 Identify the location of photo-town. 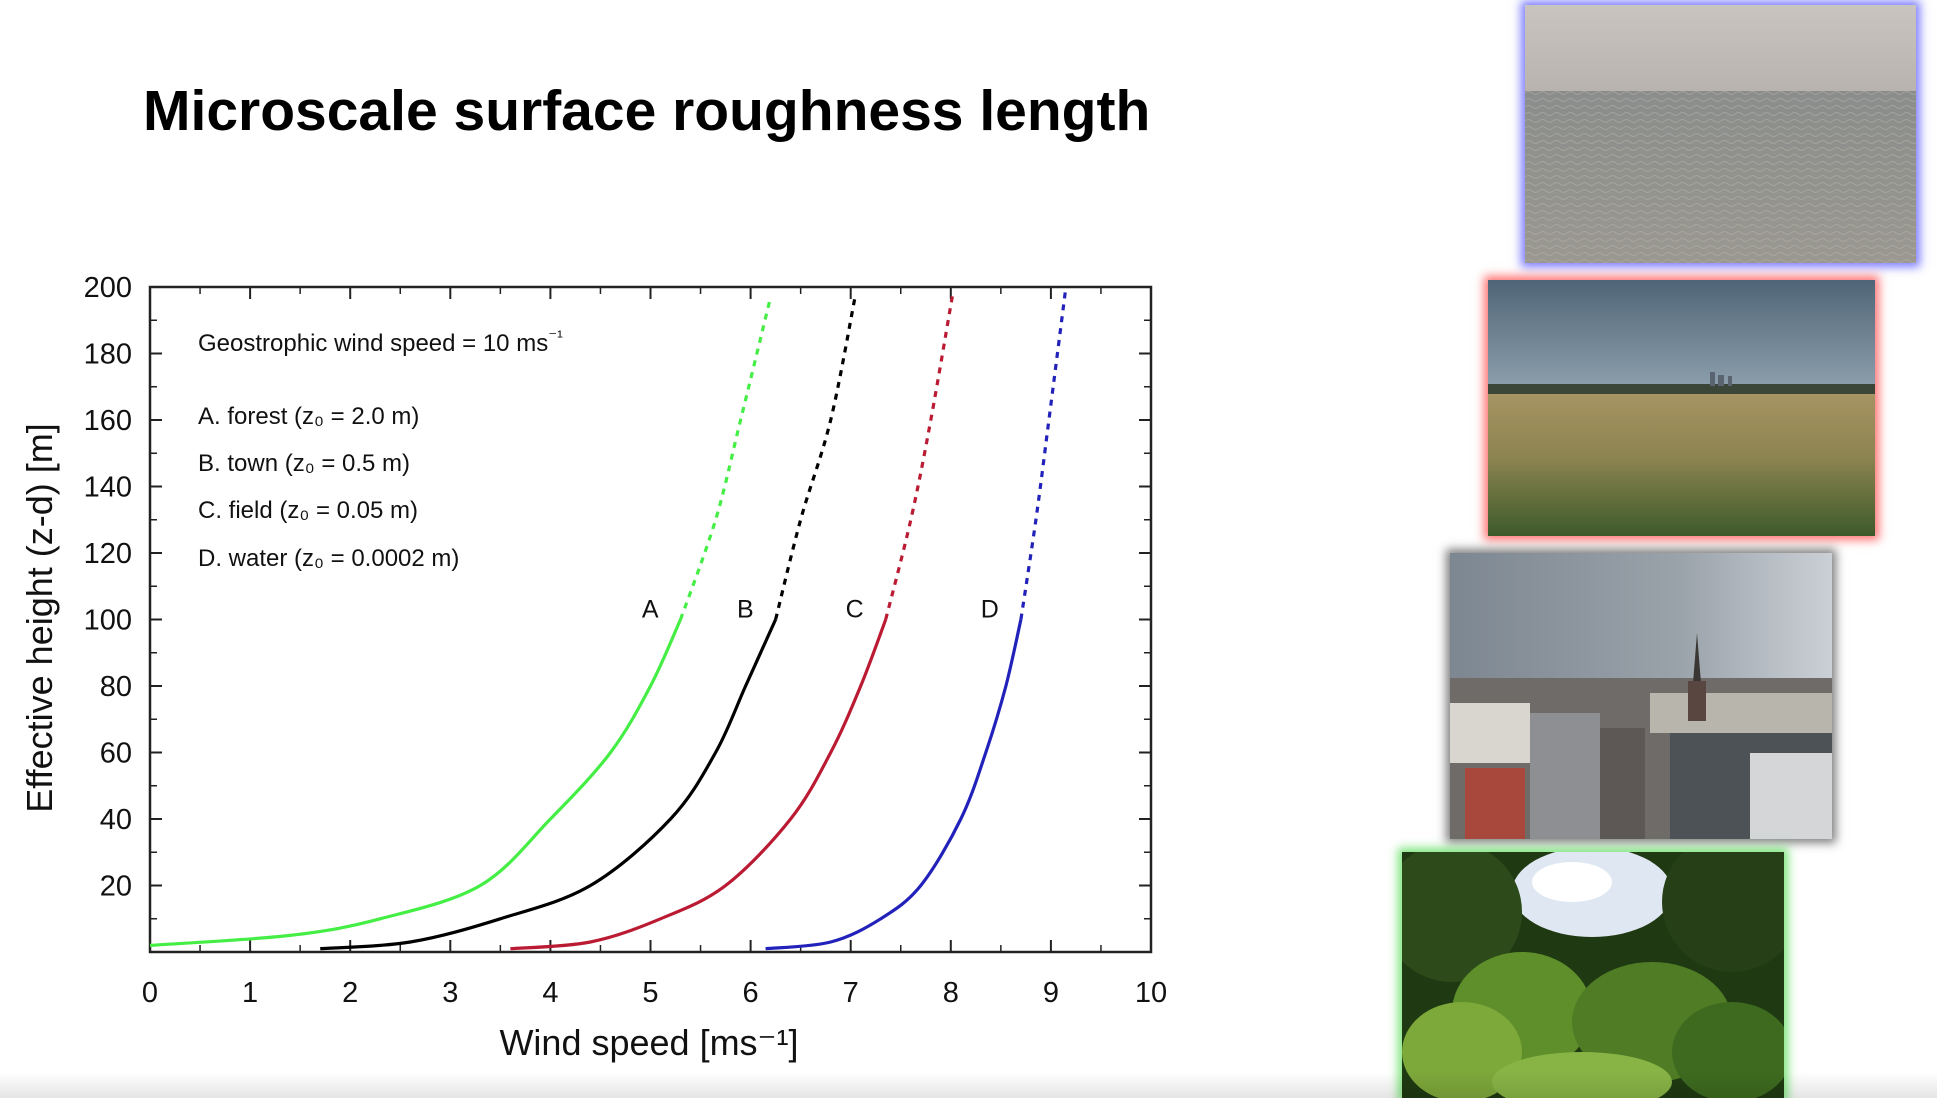
(1641, 696).